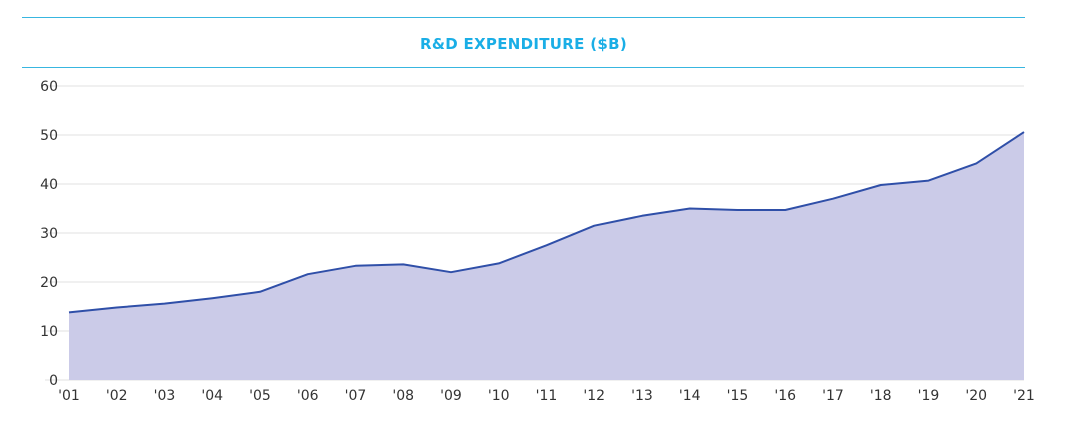  Describe the element at coordinates (356, 396) in the screenshot. I see `x-tick-label: '07` at that location.